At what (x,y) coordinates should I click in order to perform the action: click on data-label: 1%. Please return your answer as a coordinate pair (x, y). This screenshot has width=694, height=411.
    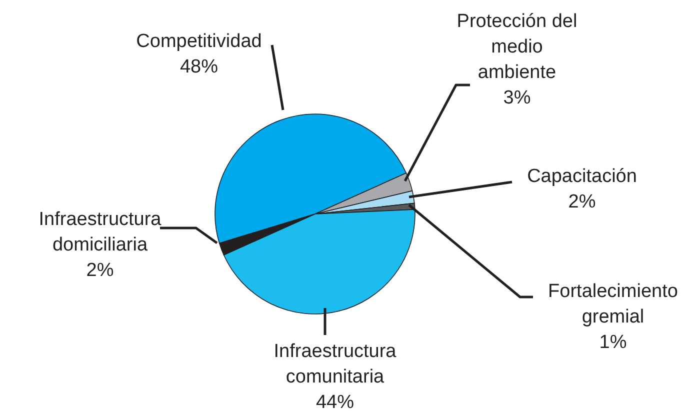
    Looking at the image, I should click on (613, 342).